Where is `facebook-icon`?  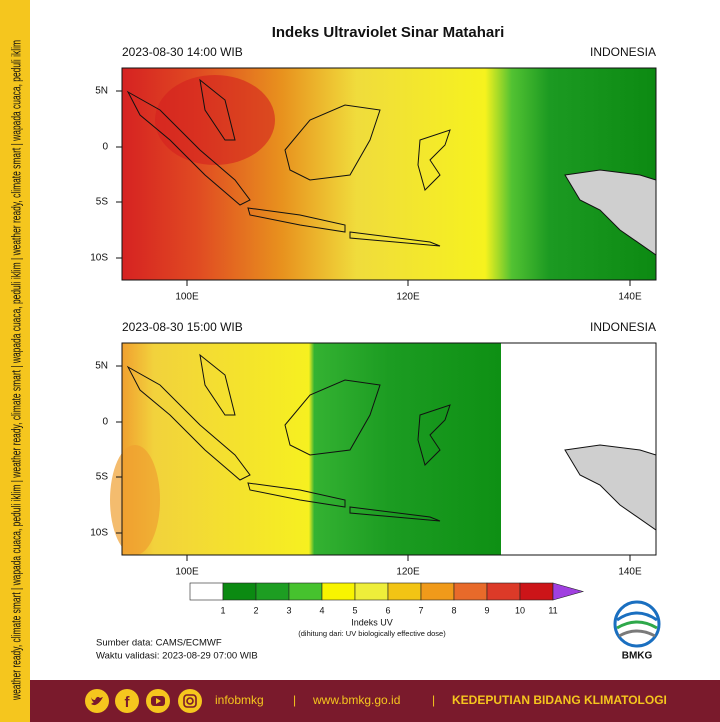
facebook-icon is located at coordinates (127, 701).